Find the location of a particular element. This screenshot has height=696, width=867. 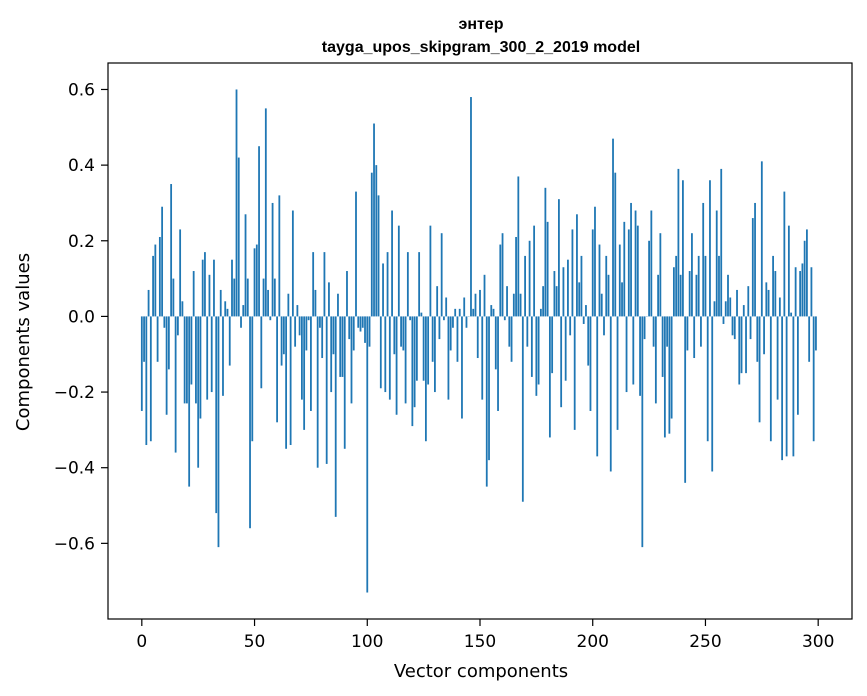

y-tick-label: 0.2 is located at coordinates (81, 242).